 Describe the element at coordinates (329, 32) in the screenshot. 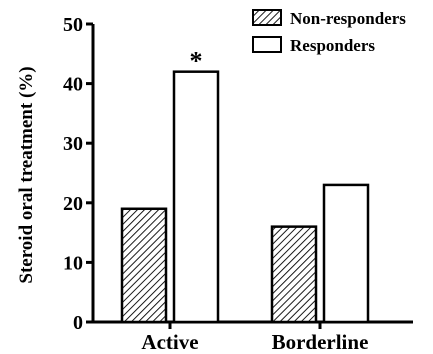

I see `legend: Non-responders Responders` at that location.